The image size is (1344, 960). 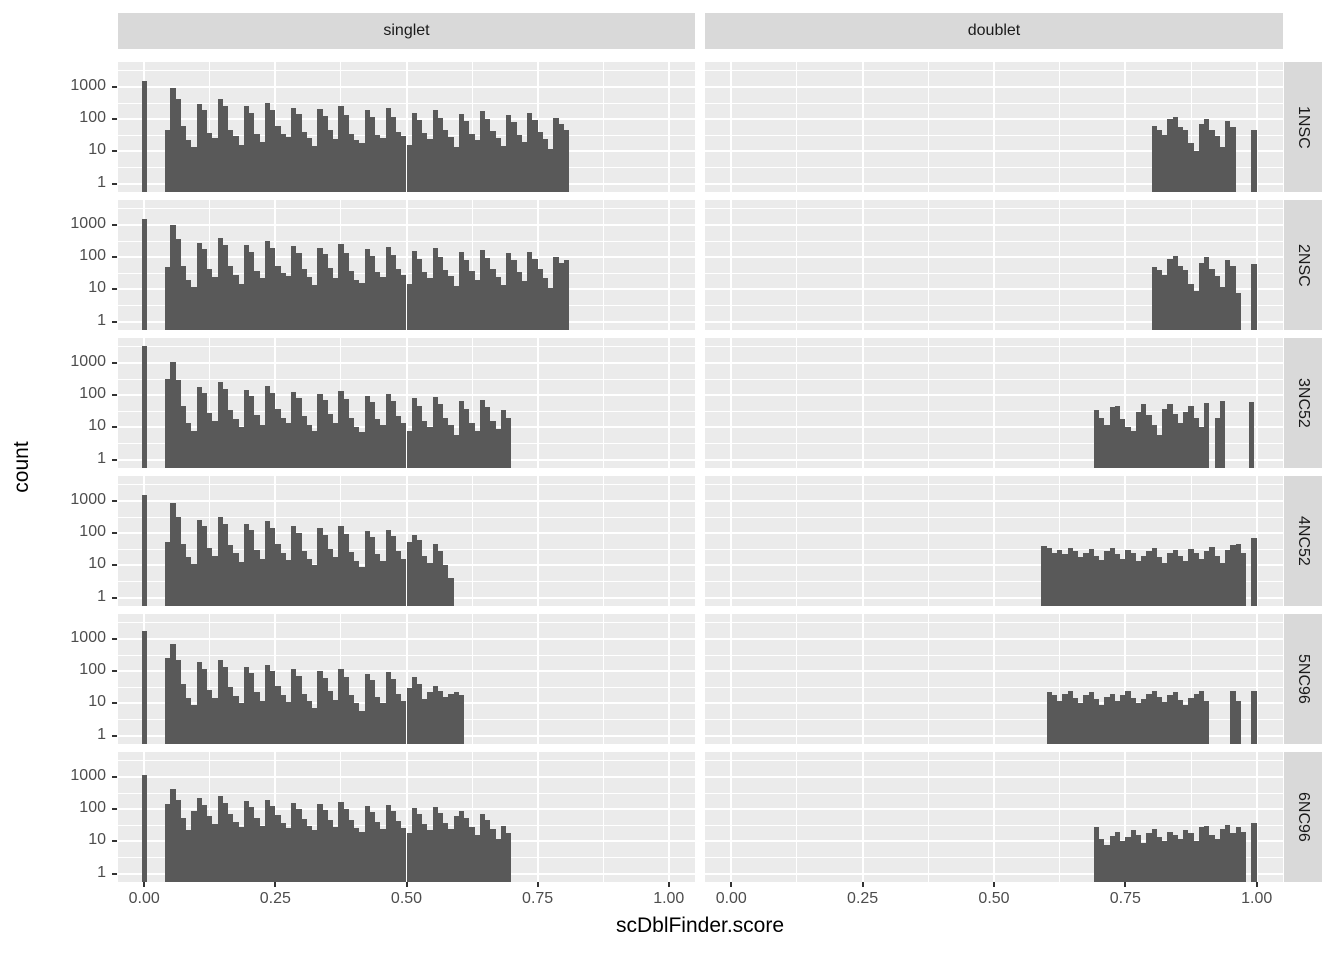 What do you see at coordinates (144, 898) in the screenshot?
I see `x-tick-label: 0.00` at bounding box center [144, 898].